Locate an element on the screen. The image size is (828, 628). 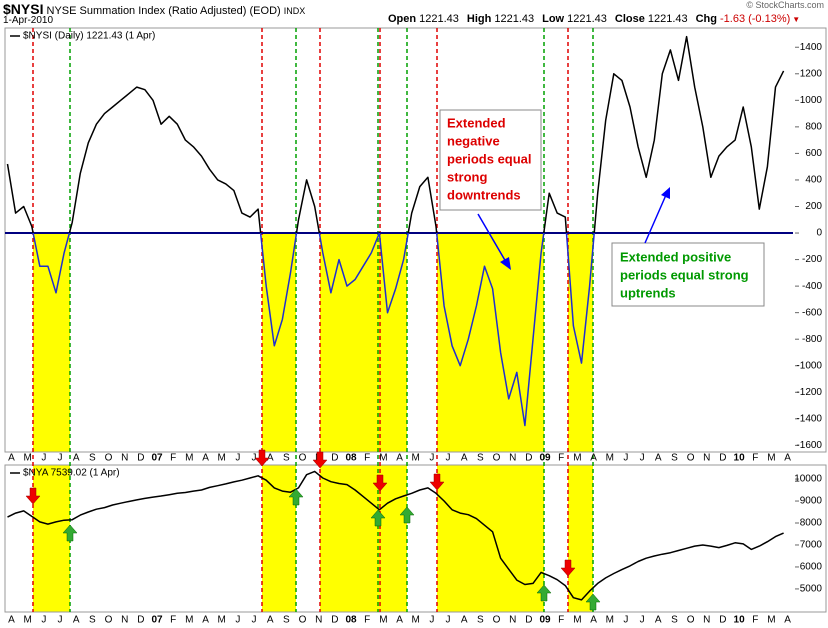
y-tick-label: 800 is located at coordinates (813, 127).